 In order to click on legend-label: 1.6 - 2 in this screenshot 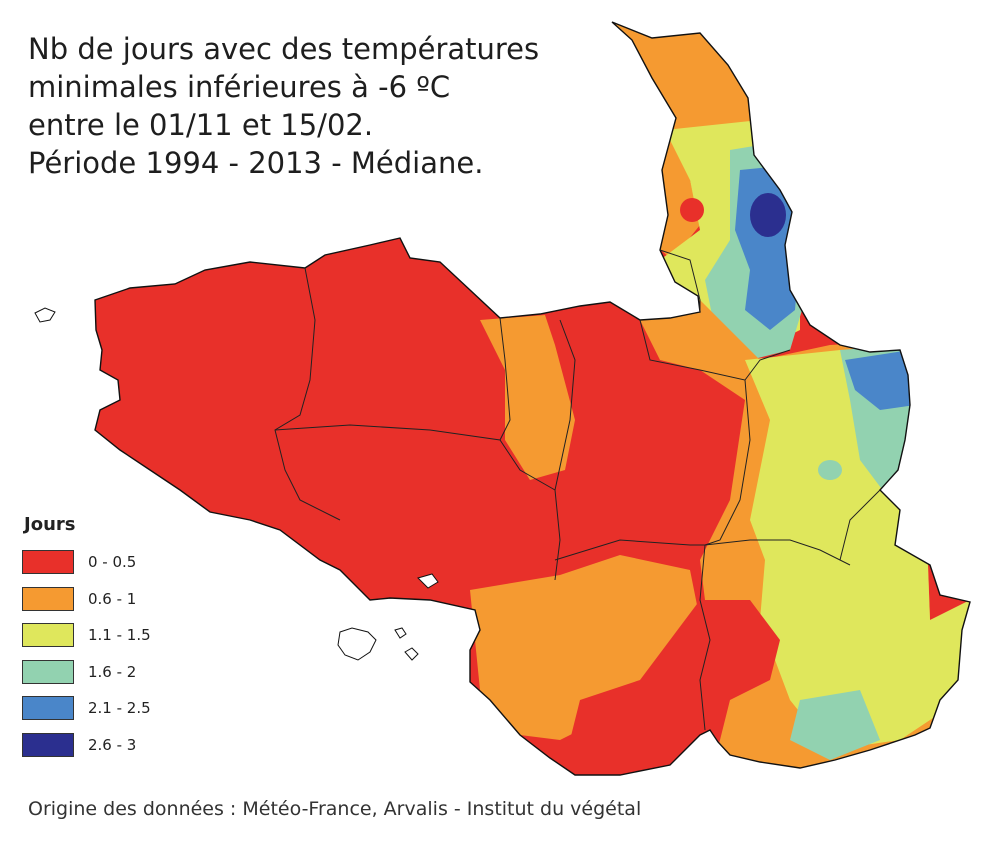, I will do `click(112, 671)`.